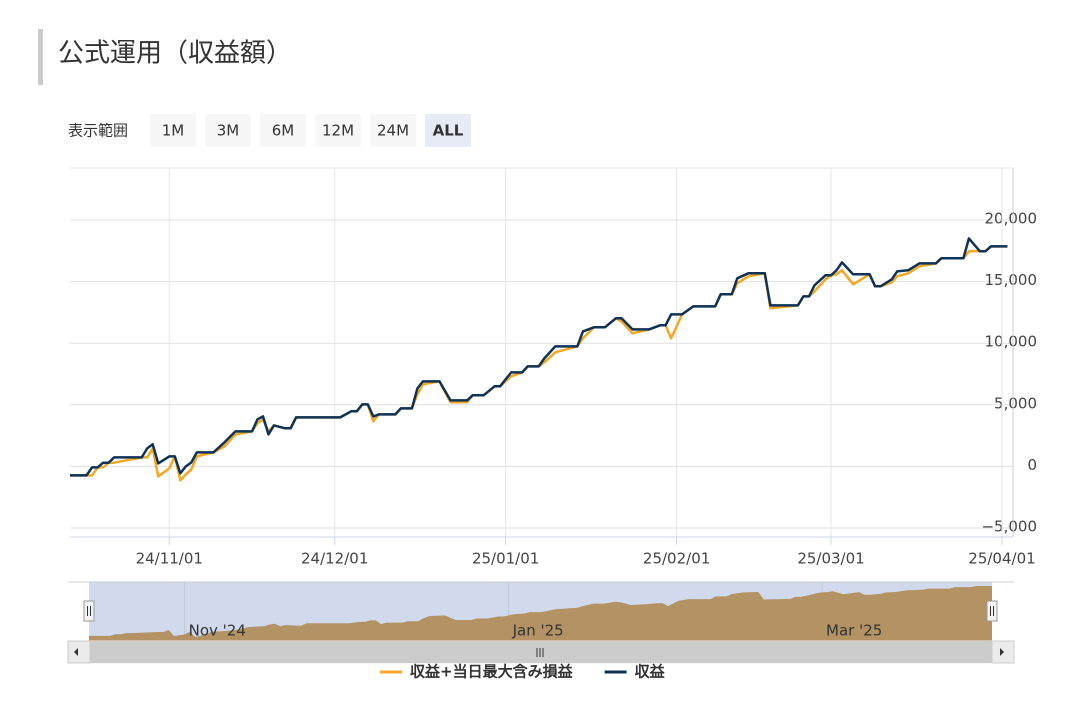 Image resolution: width=1066 pixels, height=703 pixels. I want to click on range-button-label: 1M, so click(173, 131).